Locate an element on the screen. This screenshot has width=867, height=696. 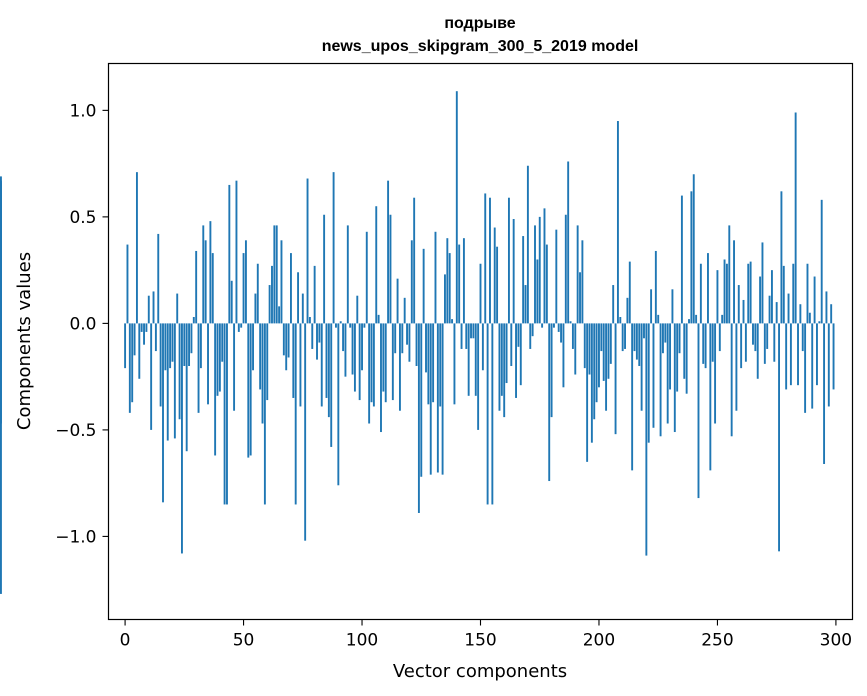
y-tick-label: 1.0 is located at coordinates (82, 111).